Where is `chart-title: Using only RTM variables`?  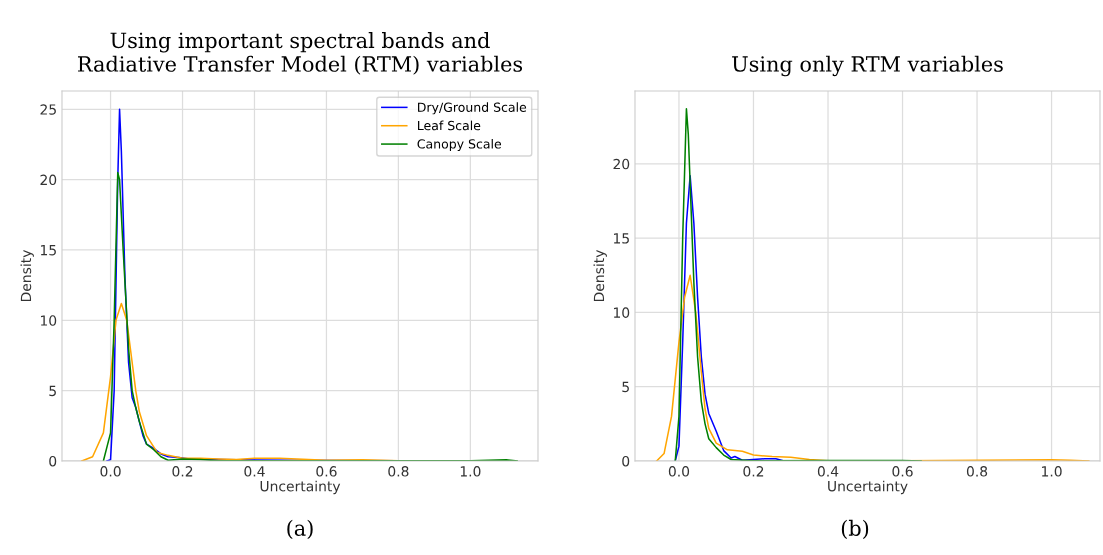
chart-title: Using only RTM variables is located at coordinates (867, 66).